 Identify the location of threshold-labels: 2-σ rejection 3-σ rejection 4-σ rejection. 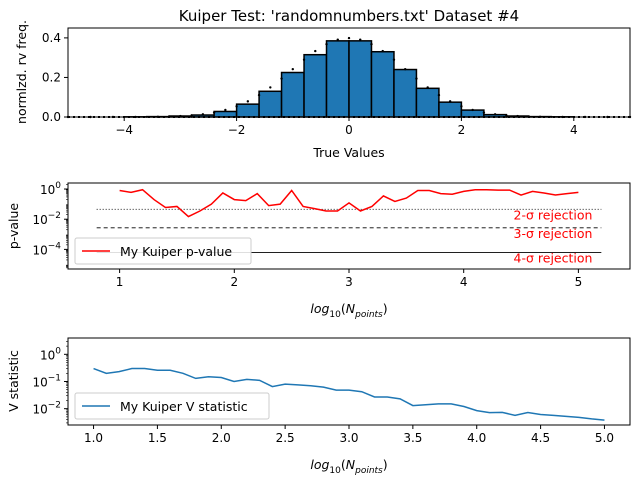
(553, 236).